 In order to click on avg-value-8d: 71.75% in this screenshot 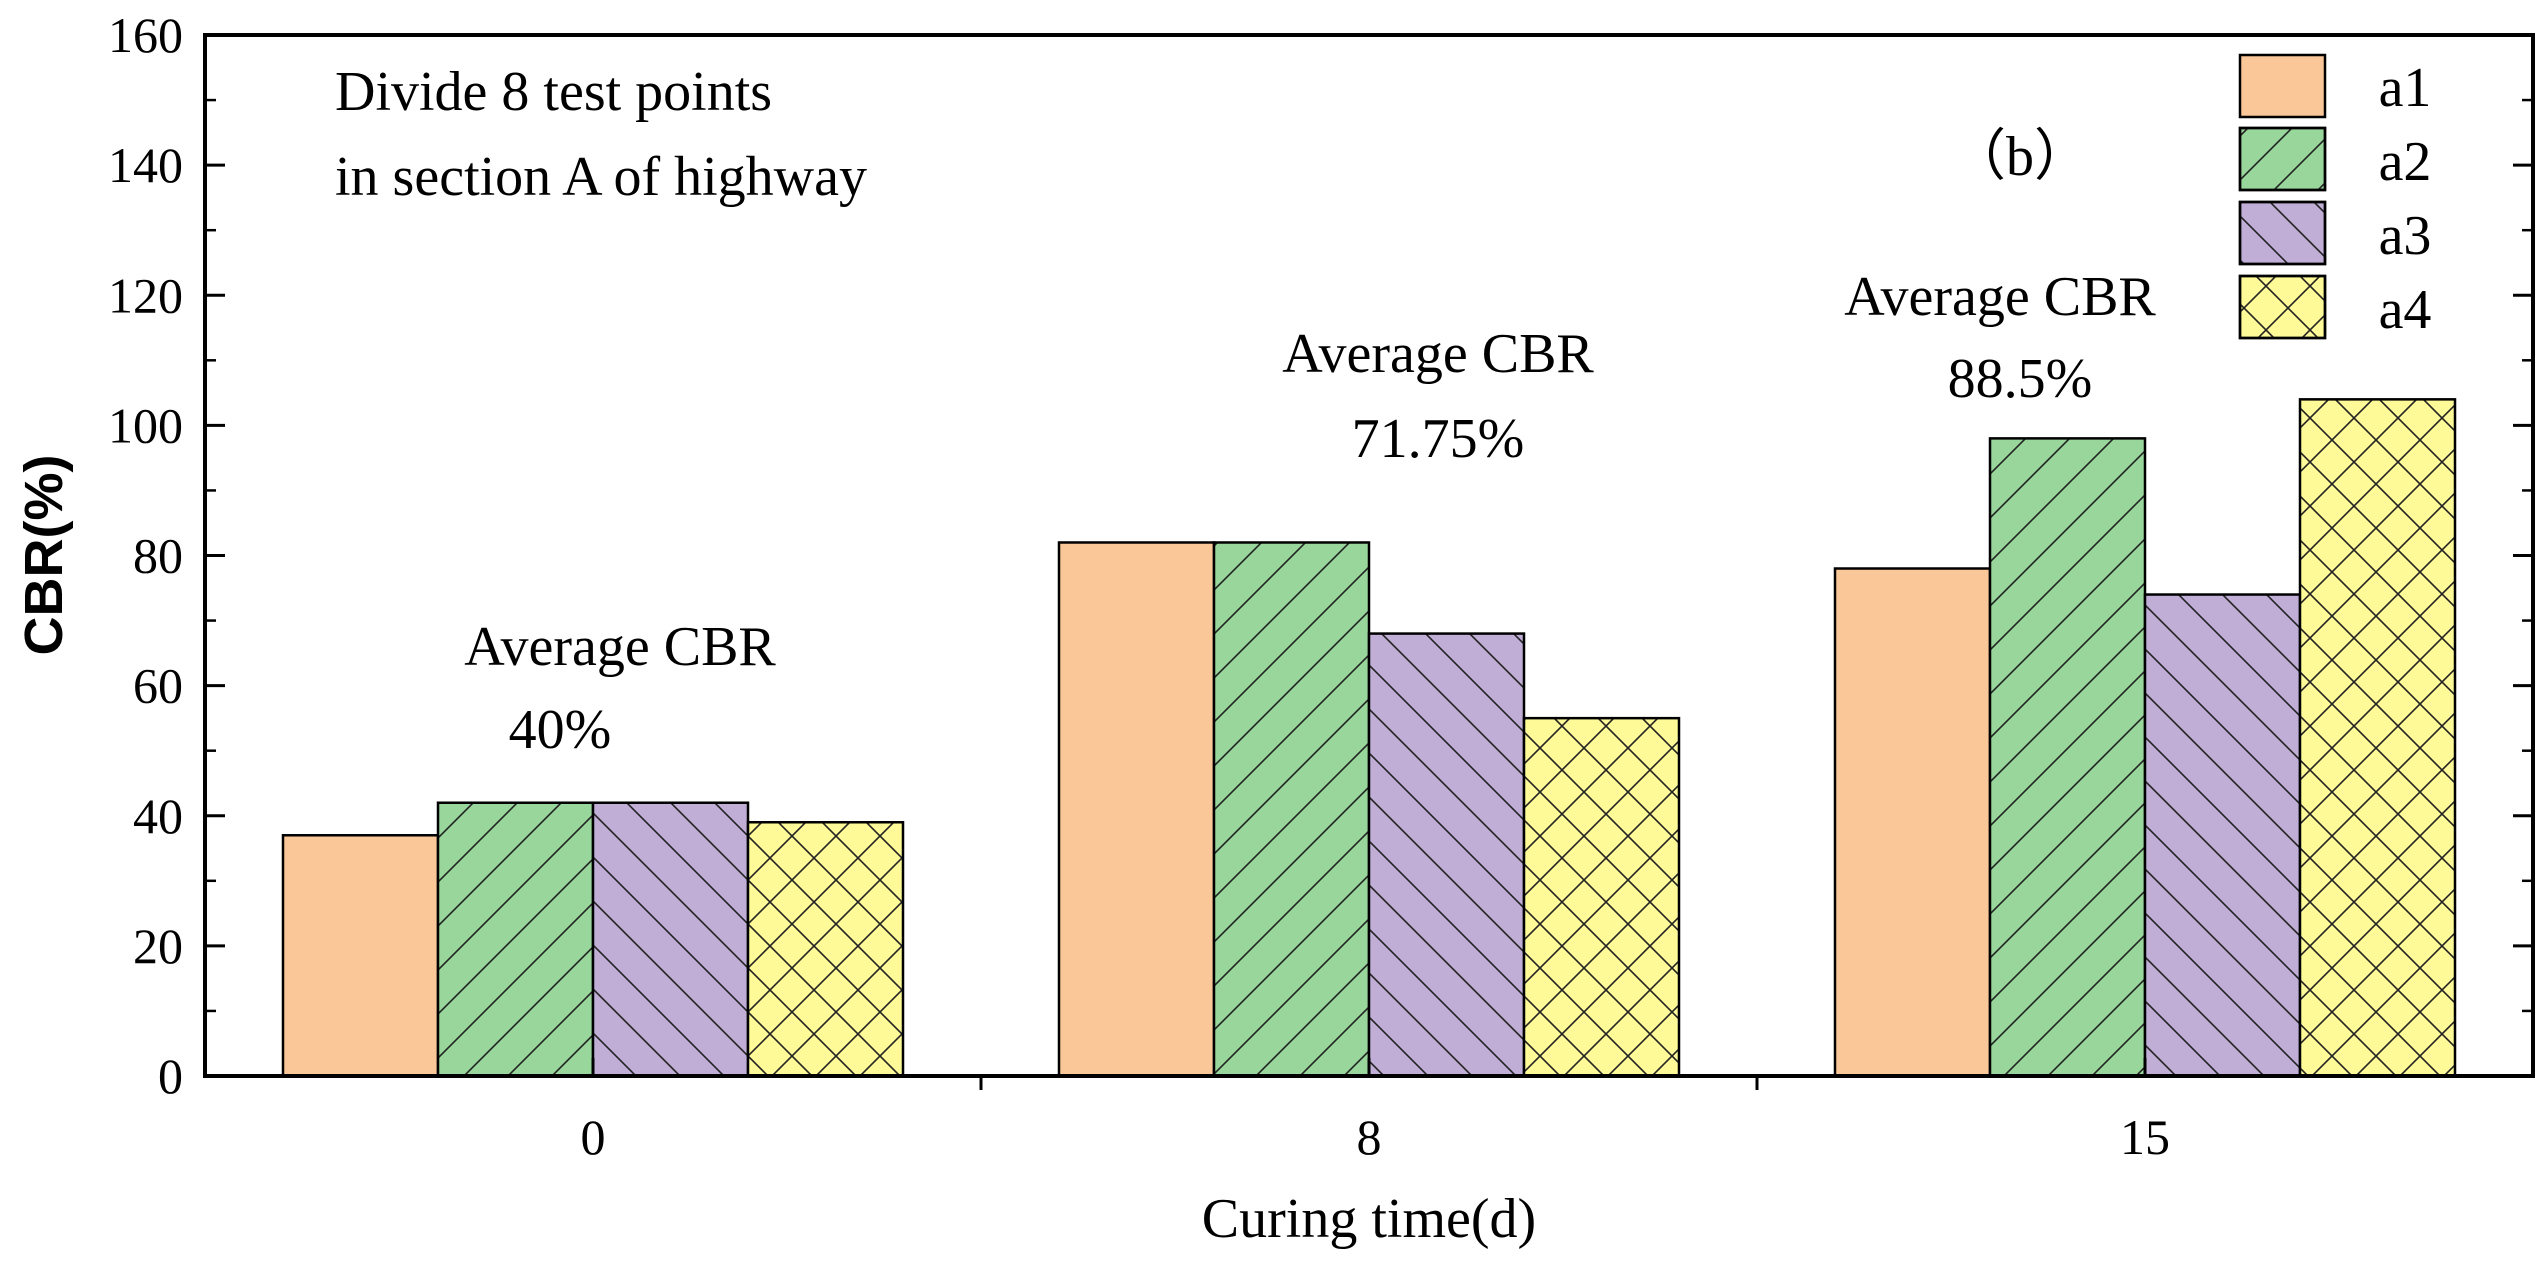, I will do `click(1438, 439)`.